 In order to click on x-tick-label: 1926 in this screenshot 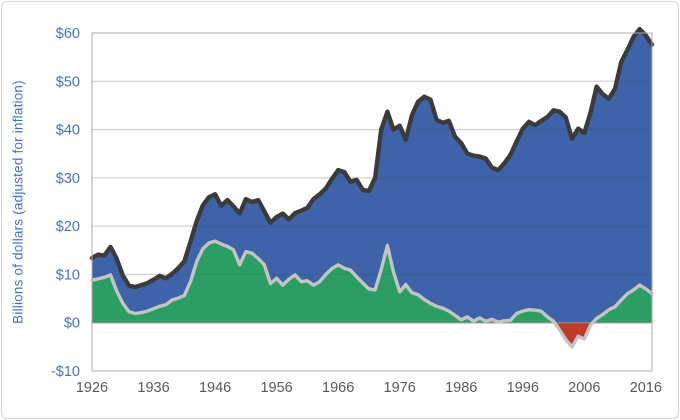, I will do `click(92, 388)`.